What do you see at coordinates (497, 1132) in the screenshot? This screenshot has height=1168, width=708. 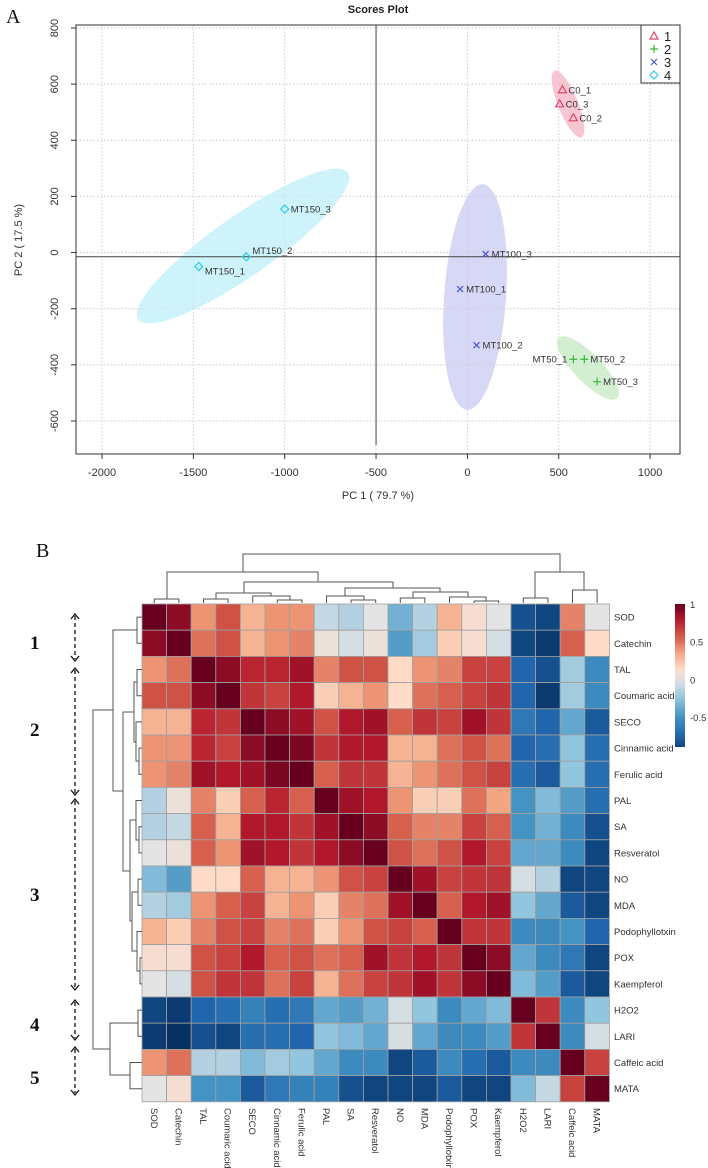 I see `column-label: Kaempferol` at bounding box center [497, 1132].